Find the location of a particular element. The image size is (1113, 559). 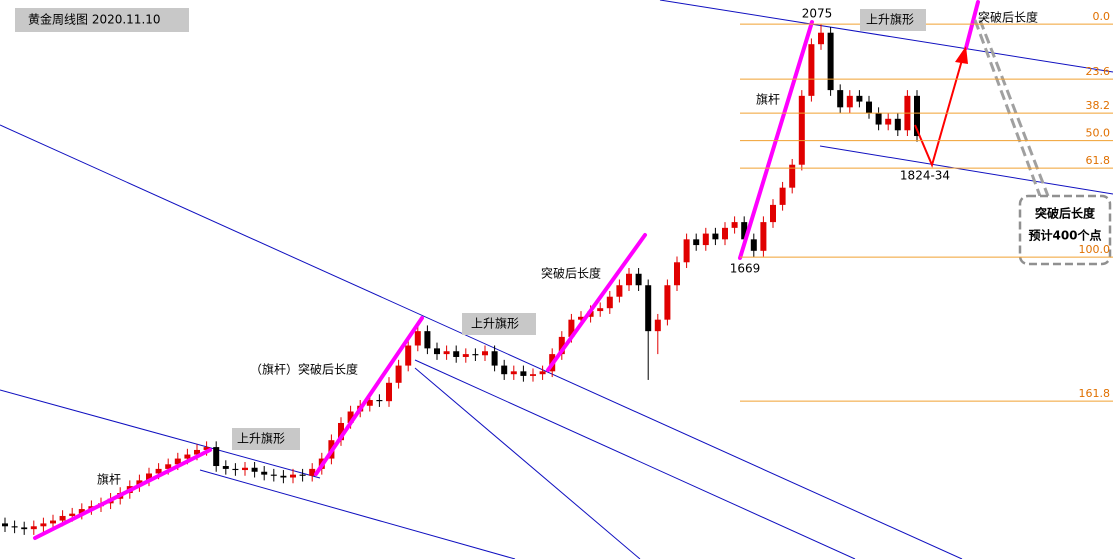

fib-label: 0.0 is located at coordinates (1102, 16).